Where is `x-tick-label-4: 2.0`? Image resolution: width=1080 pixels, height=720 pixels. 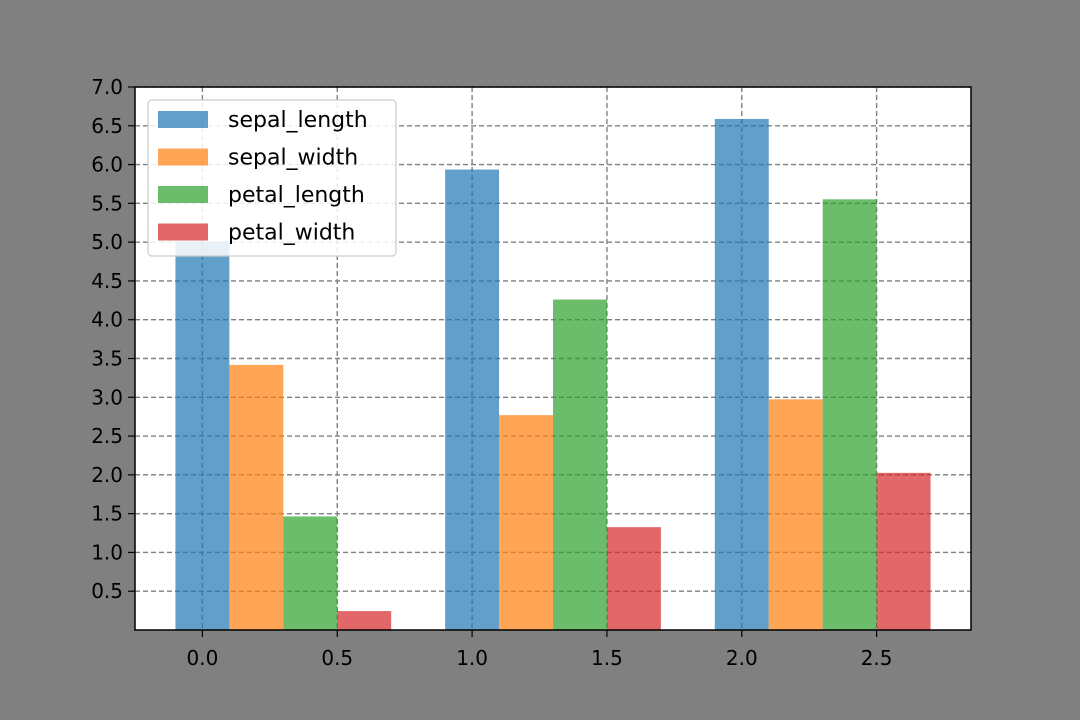
x-tick-label-4: 2.0 is located at coordinates (742, 658).